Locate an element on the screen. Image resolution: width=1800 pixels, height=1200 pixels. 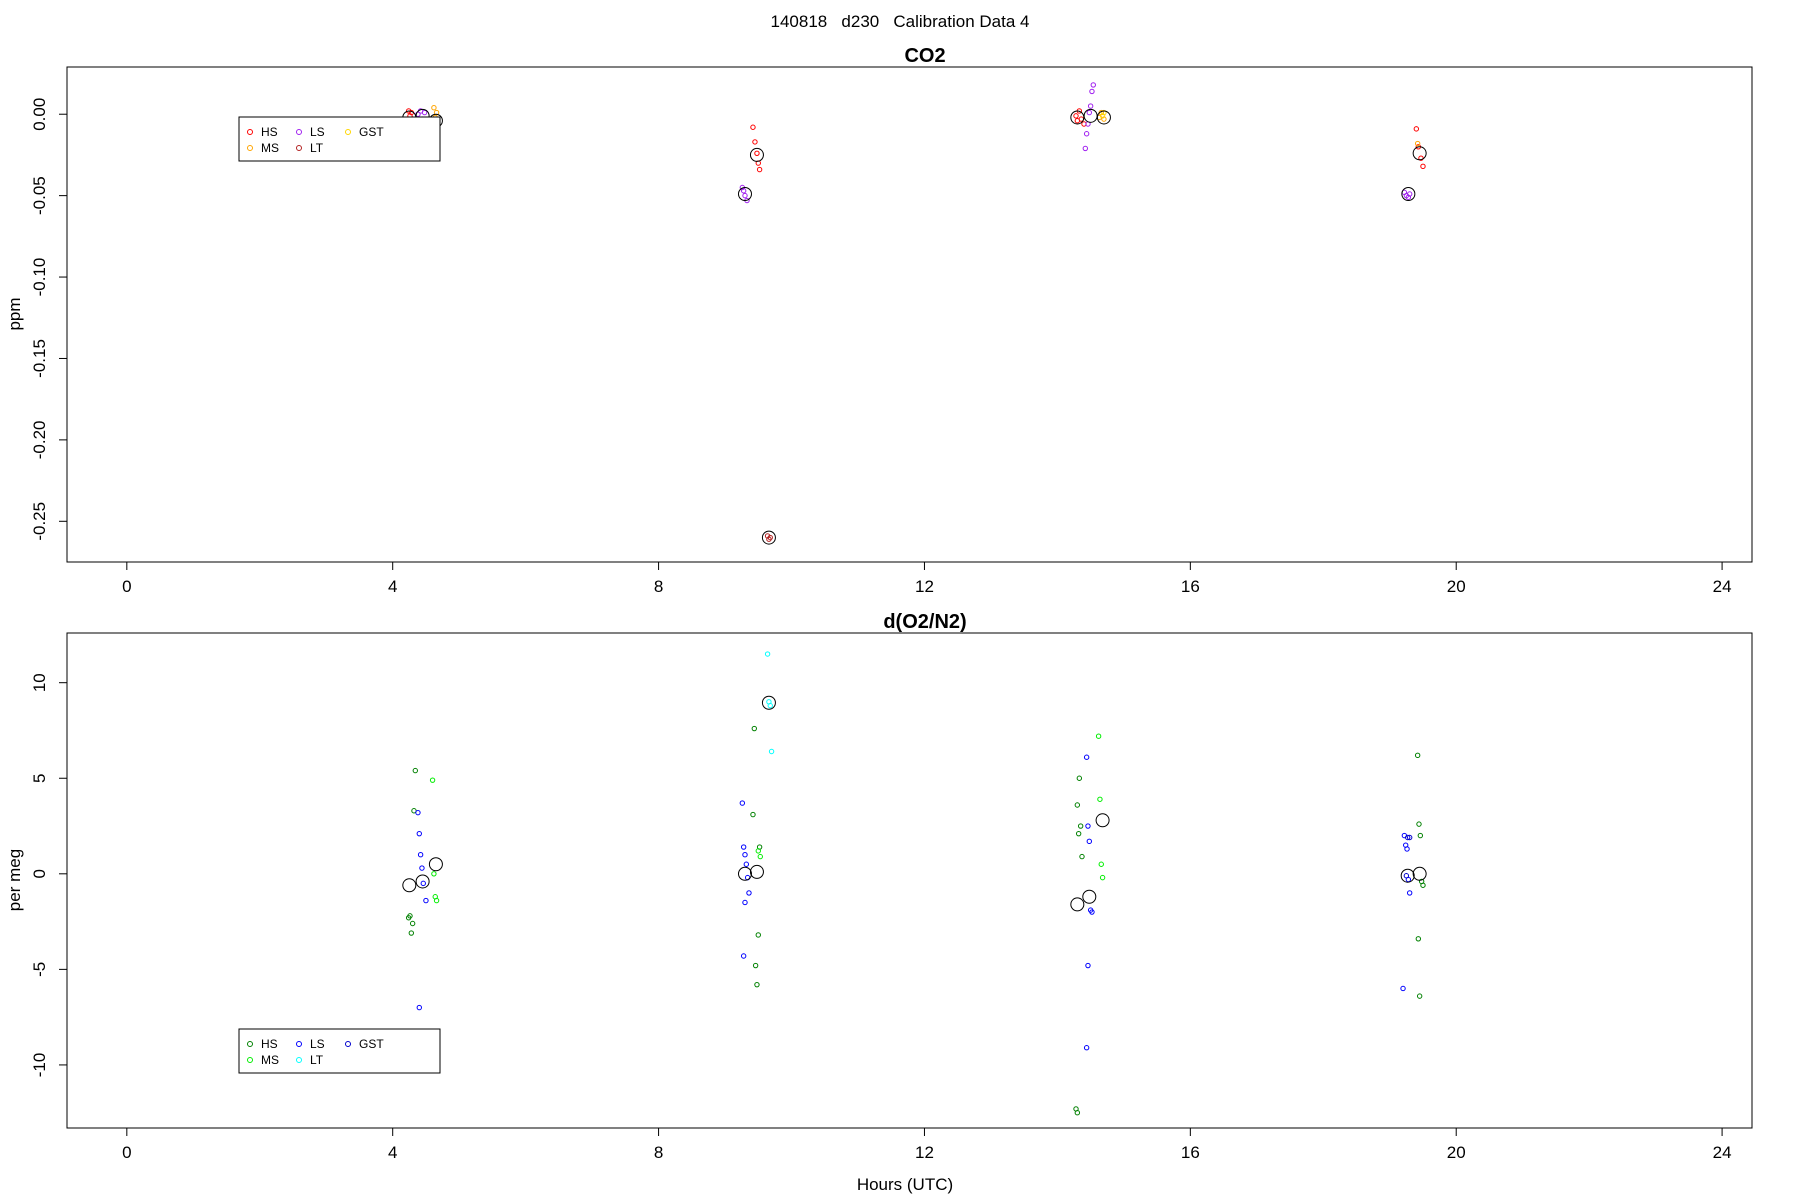
x-tick-label: 4 is located at coordinates (392, 1152).